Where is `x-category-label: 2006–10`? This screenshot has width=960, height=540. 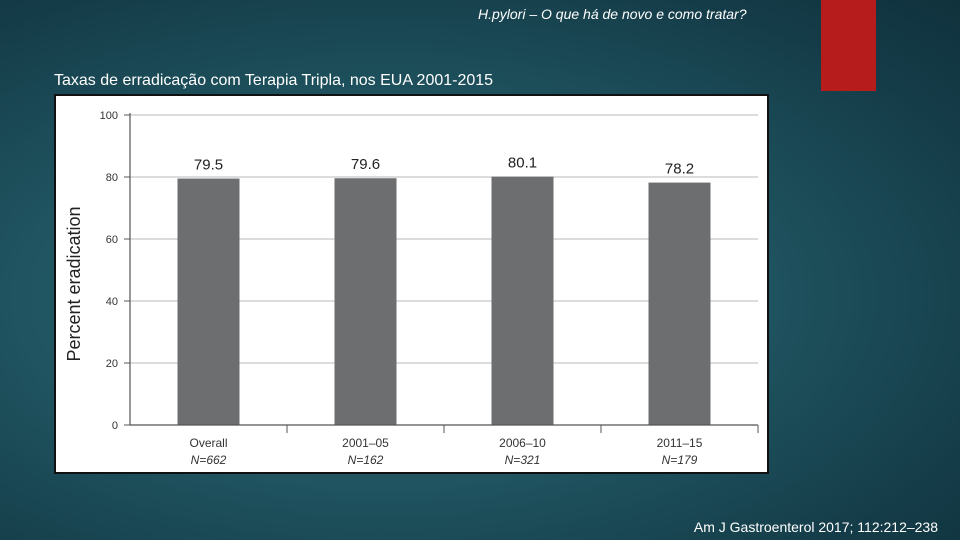 x-category-label: 2006–10 is located at coordinates (522, 443).